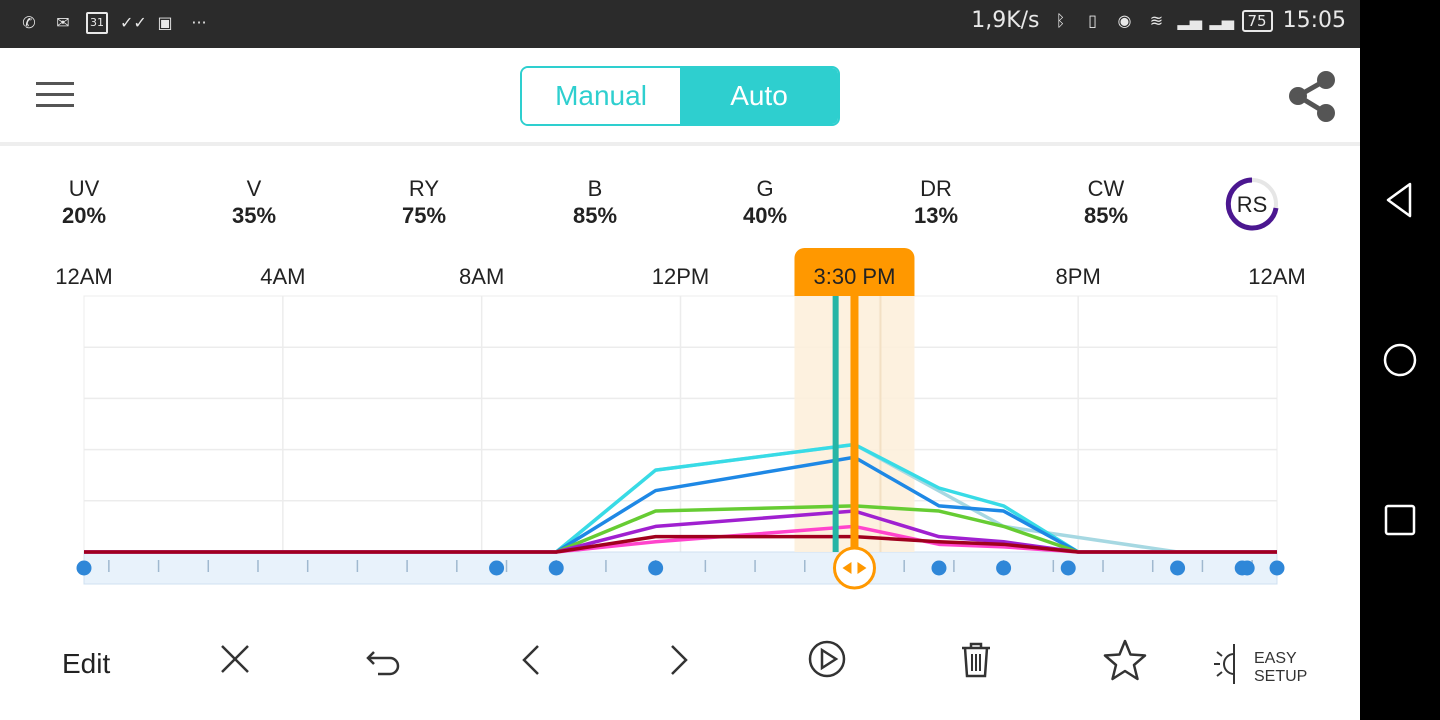  What do you see at coordinates (424, 188) in the screenshot?
I see `channel-name: RY` at bounding box center [424, 188].